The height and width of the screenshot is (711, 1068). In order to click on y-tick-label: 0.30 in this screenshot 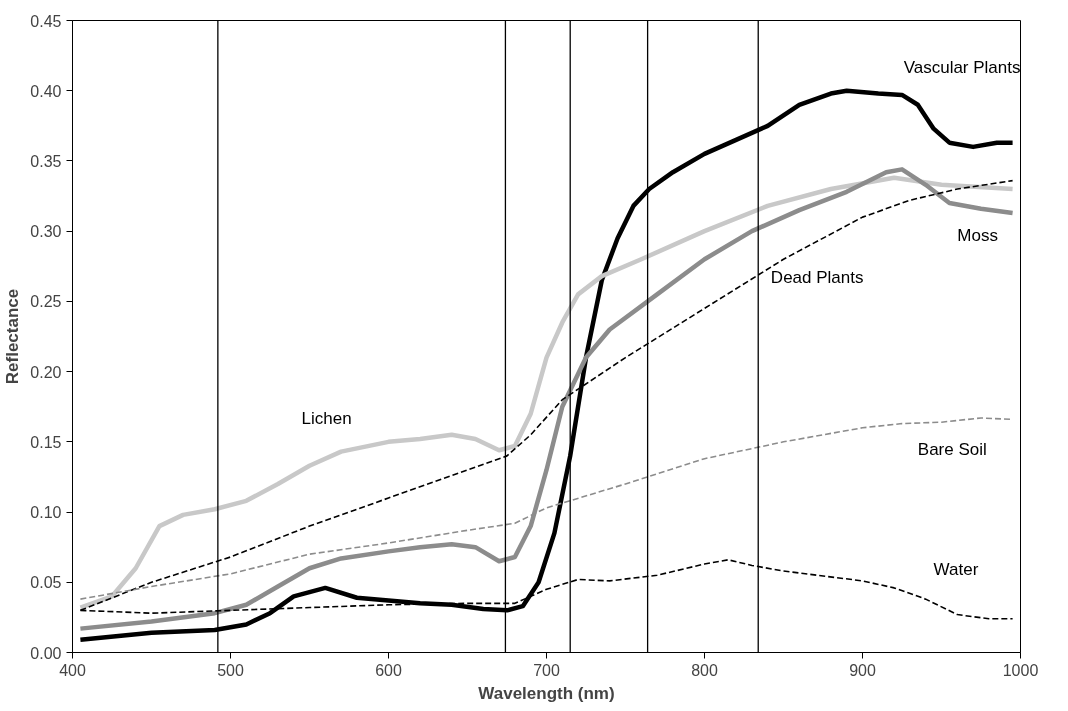, I will do `click(46, 232)`.